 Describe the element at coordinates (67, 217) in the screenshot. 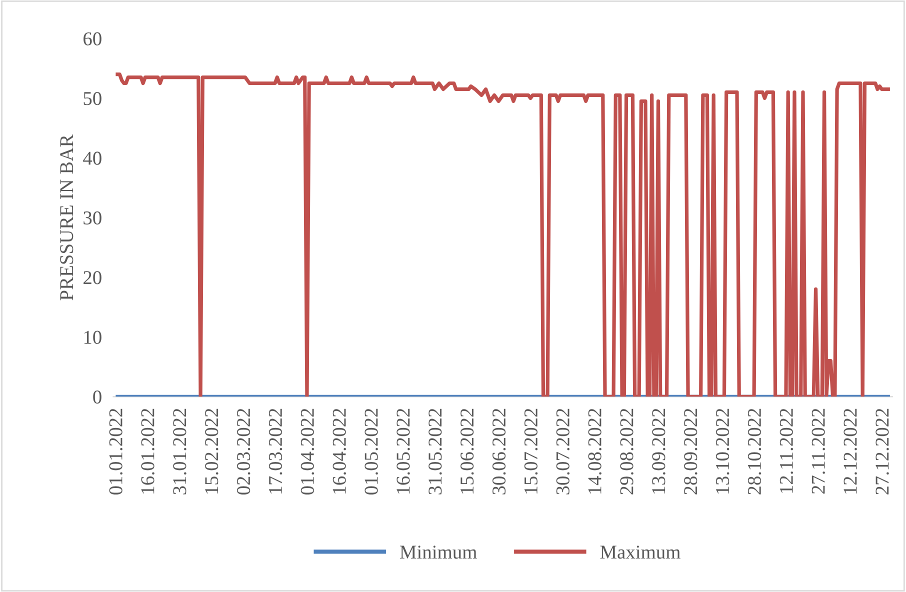

I see `y-axis-title: PRESSURE IN BAR` at that location.